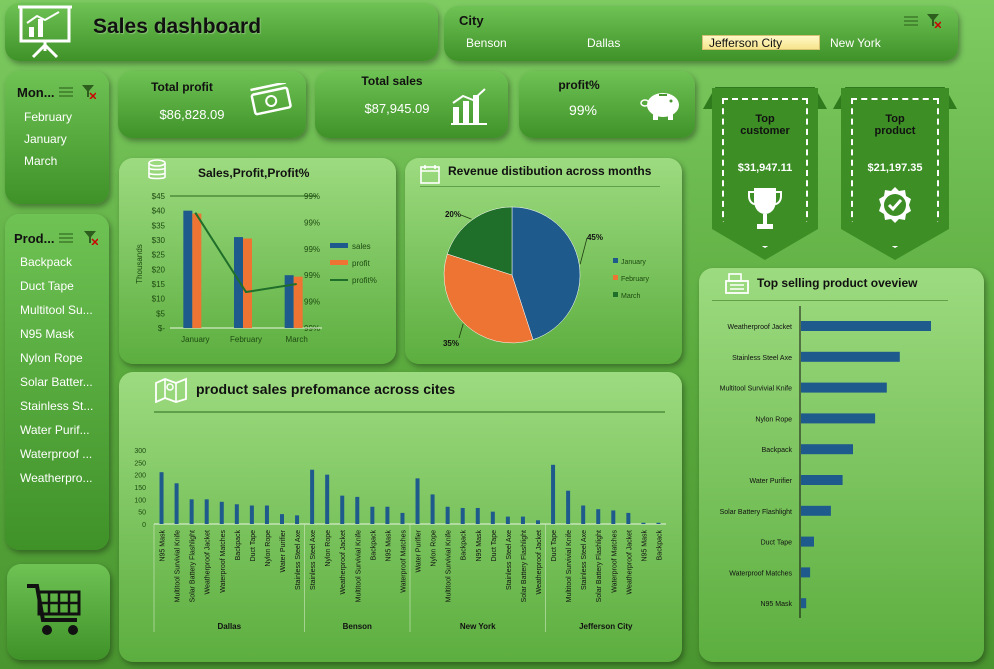 The image size is (994, 669). What do you see at coordinates (855, 43) in the screenshot?
I see `city-item-new-york: New York` at bounding box center [855, 43].